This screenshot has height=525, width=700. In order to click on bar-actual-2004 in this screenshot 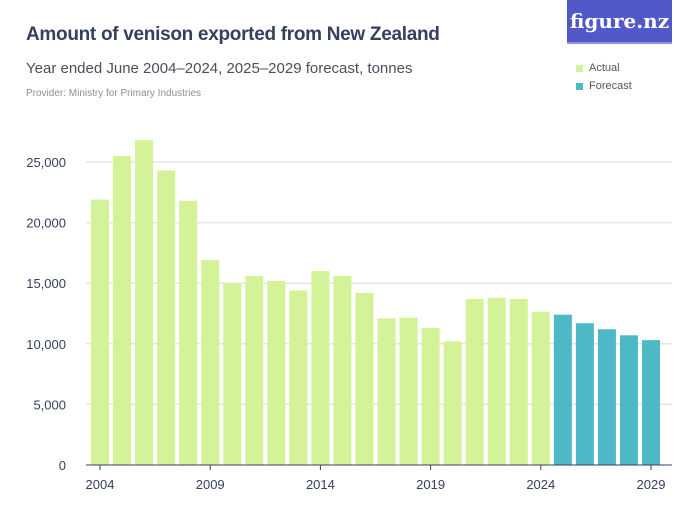, I will do `click(100, 332)`.